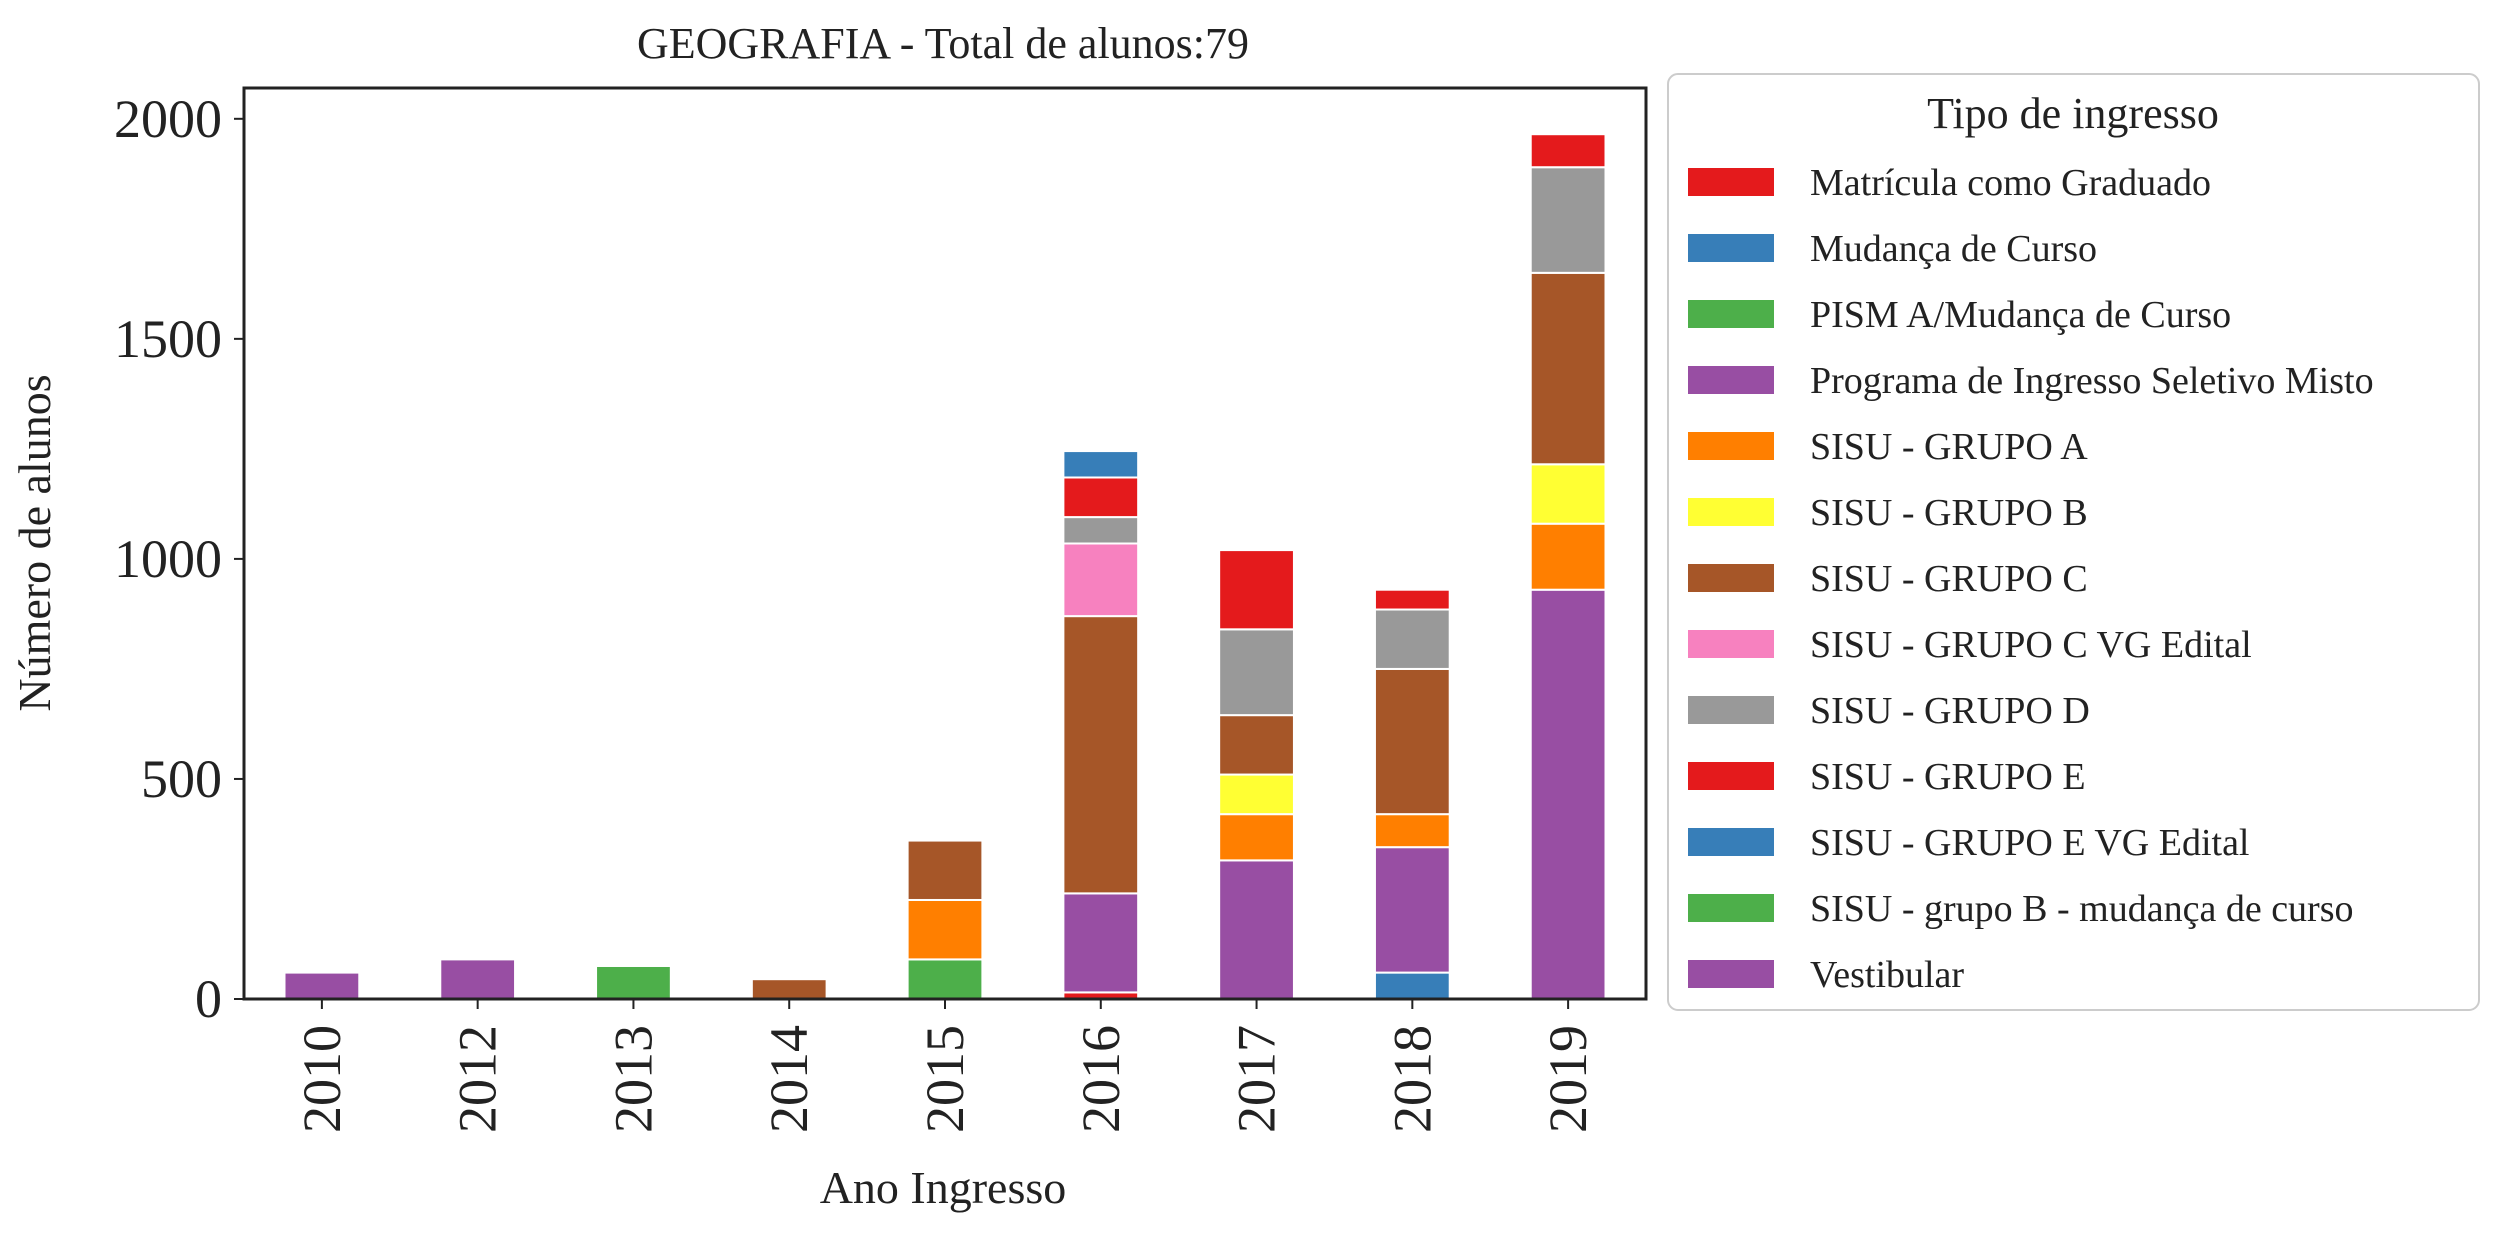 This screenshot has height=1236, width=2495. Describe the element at coordinates (2020, 315) in the screenshot. I see `legend-label-2: PISM A/Mudança de Curso` at that location.